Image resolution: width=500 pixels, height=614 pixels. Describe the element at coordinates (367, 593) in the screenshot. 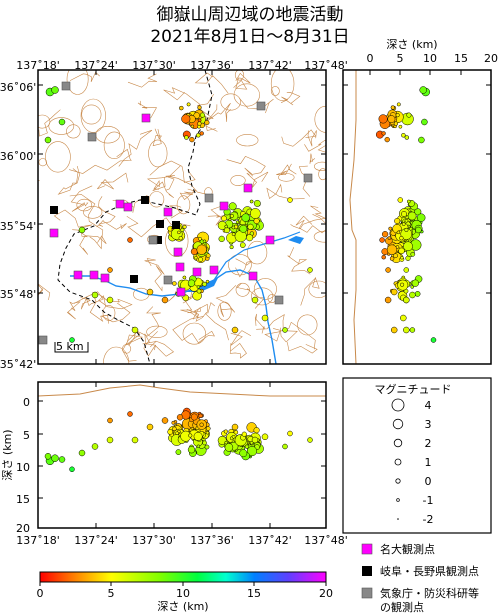

I see `legend-swatch-jma-nied` at that location.